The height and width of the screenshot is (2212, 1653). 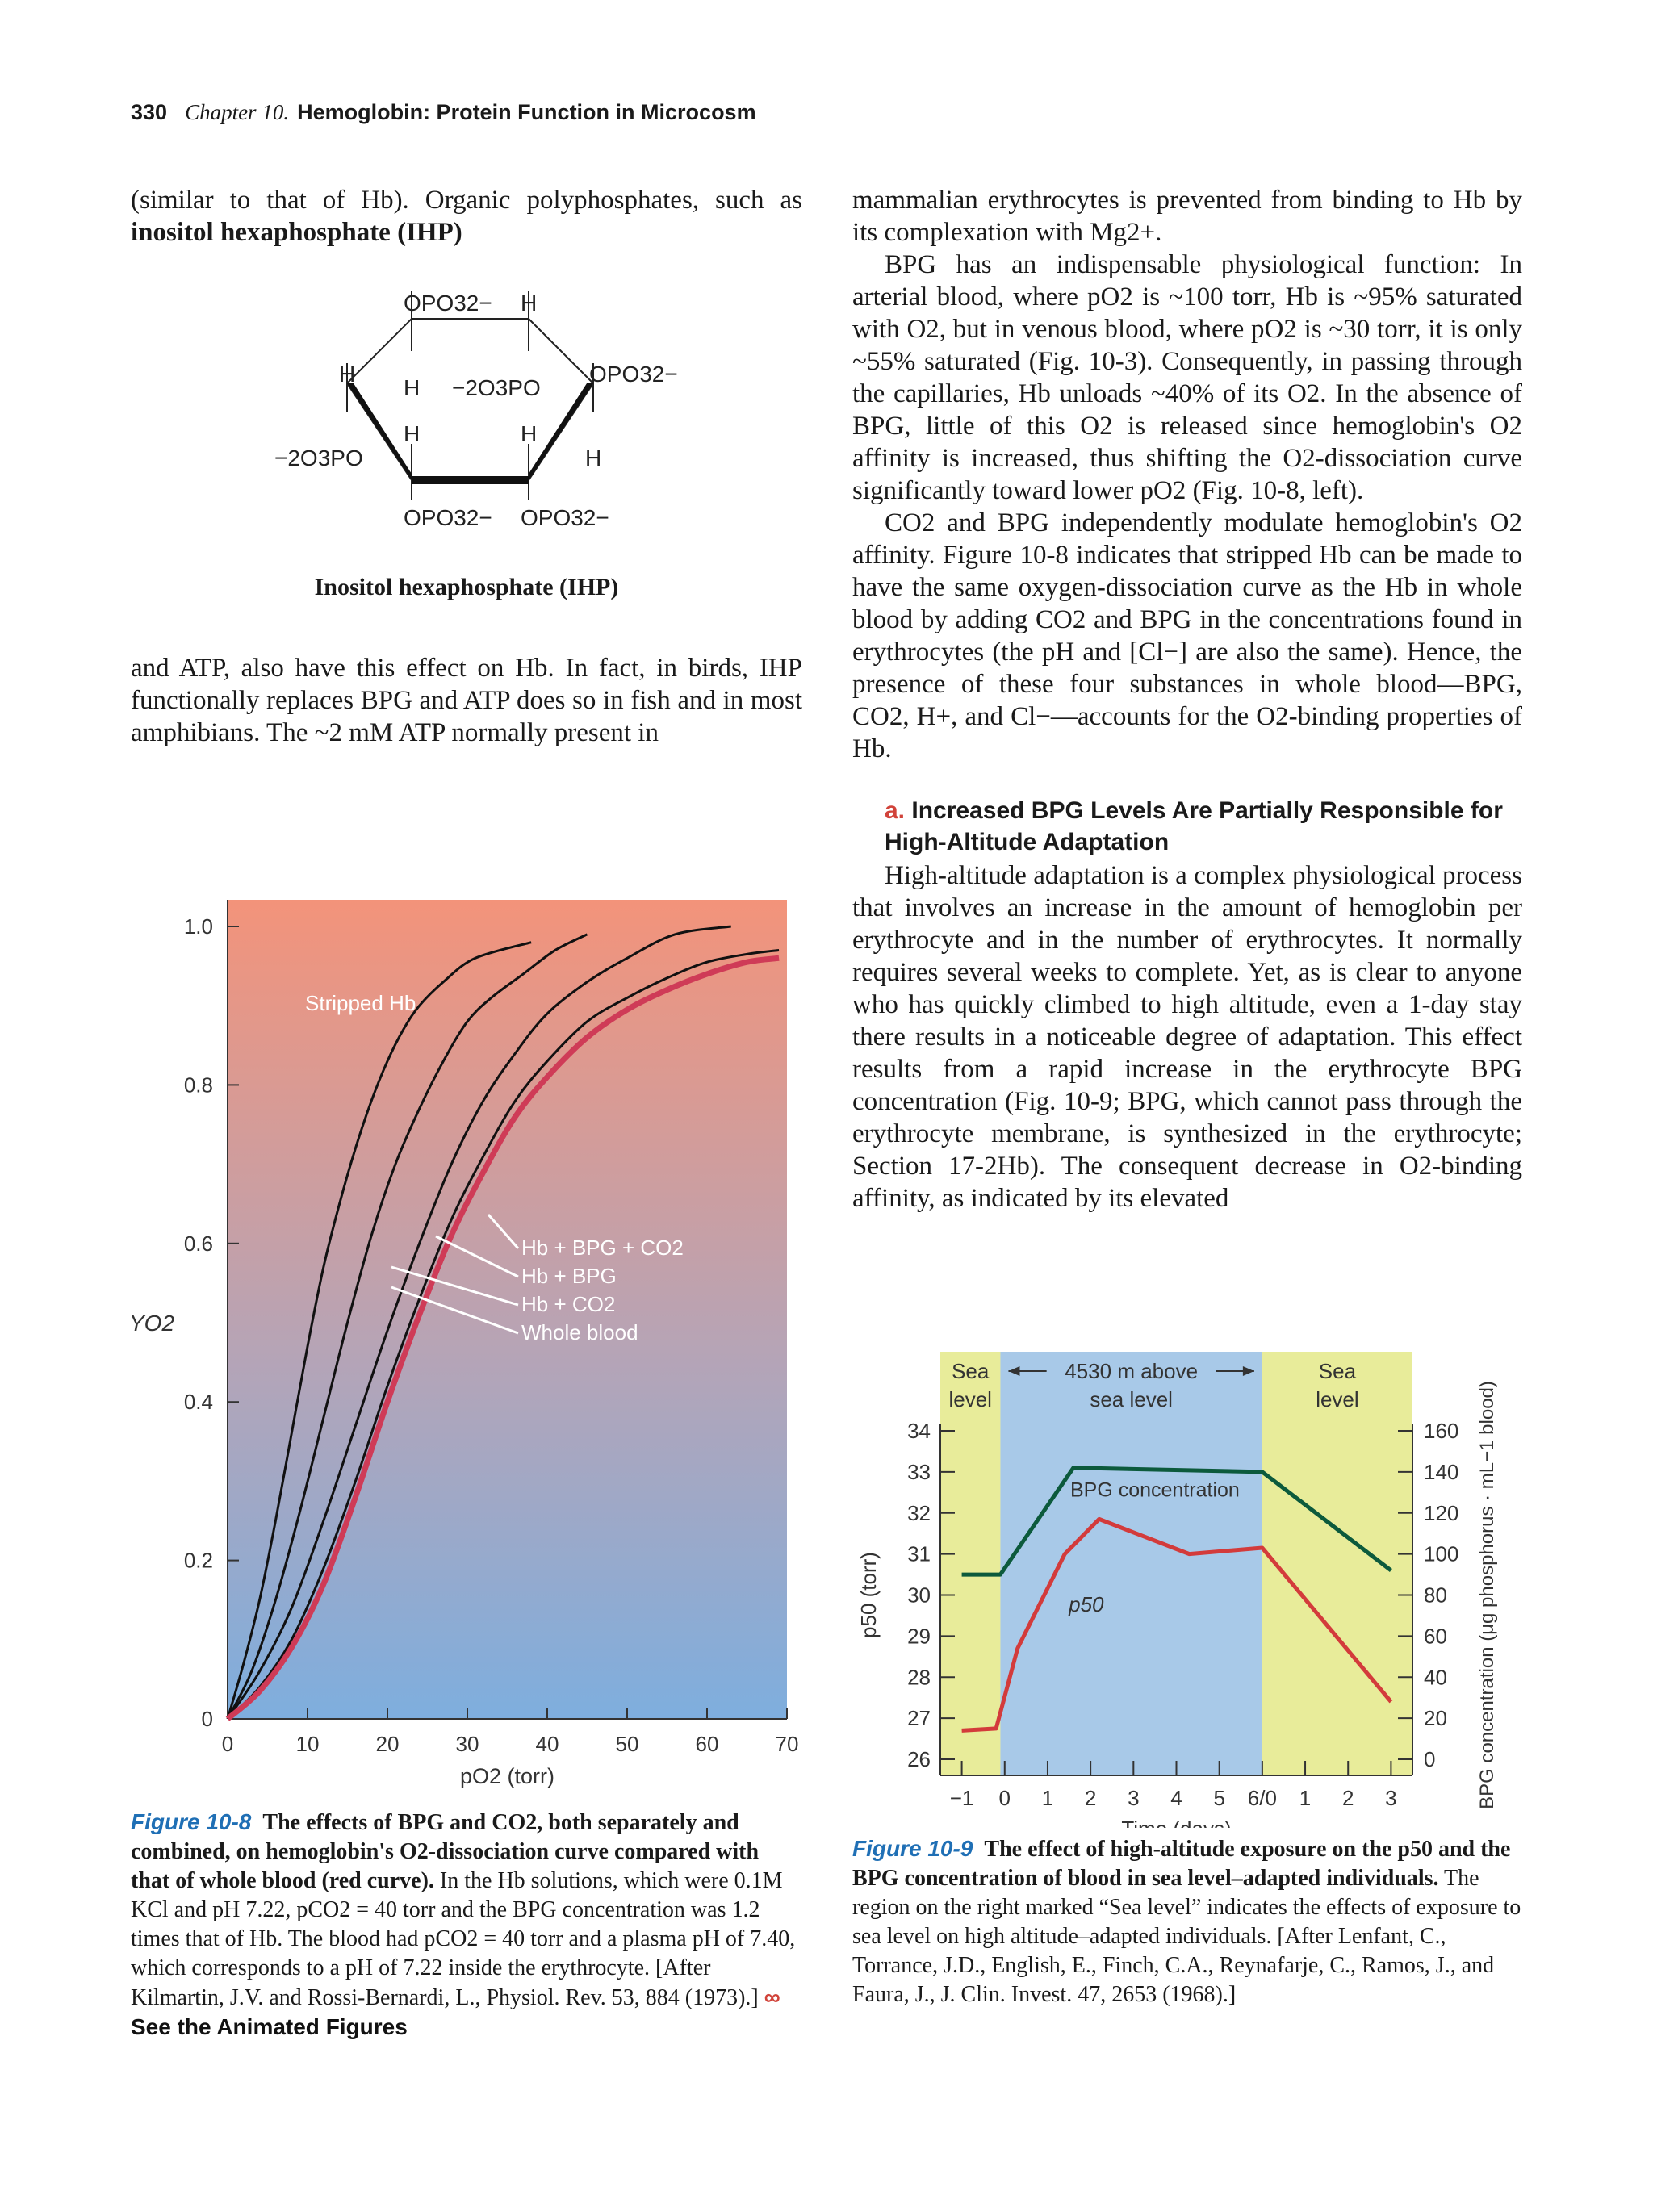 I want to click on fig9-region-label: 4530 m above, so click(x=1131, y=1371).